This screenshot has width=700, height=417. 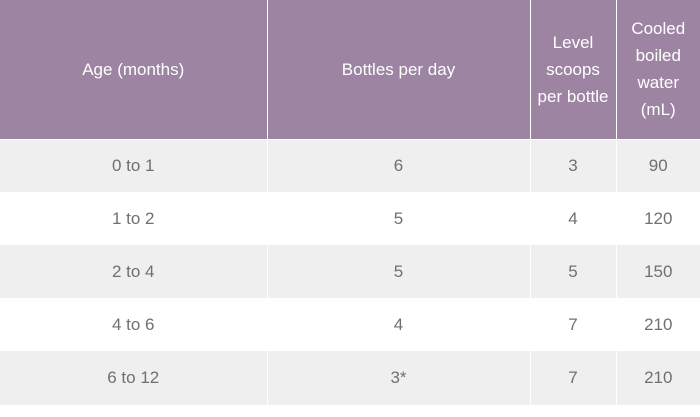 I want to click on cell-water: 150, so click(x=657, y=271).